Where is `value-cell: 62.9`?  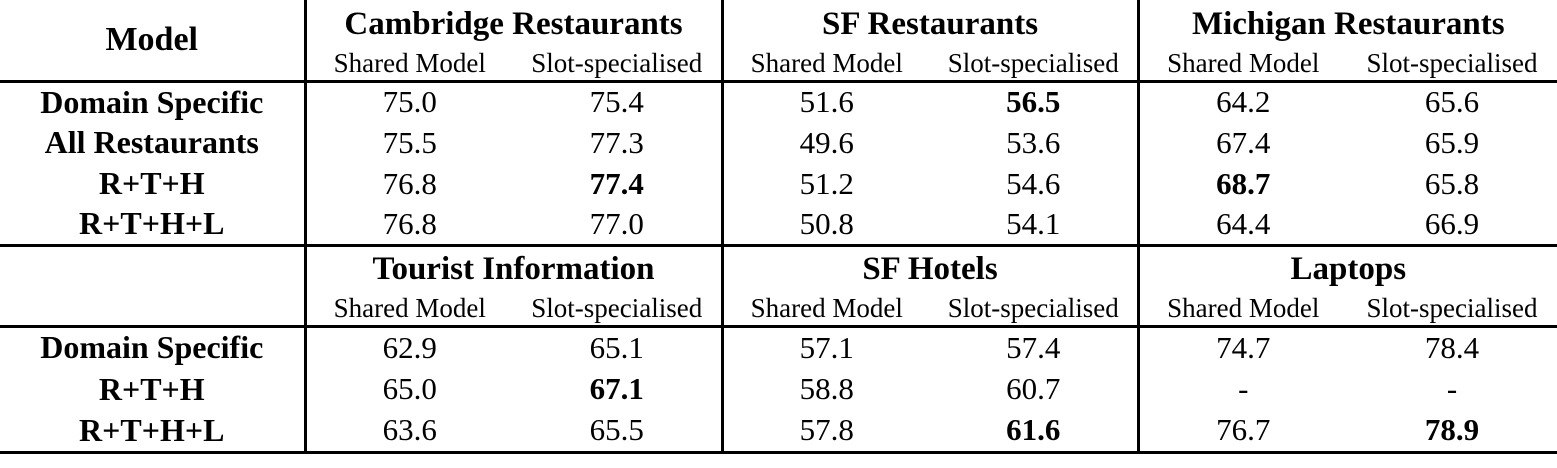
value-cell: 62.9 is located at coordinates (409, 347).